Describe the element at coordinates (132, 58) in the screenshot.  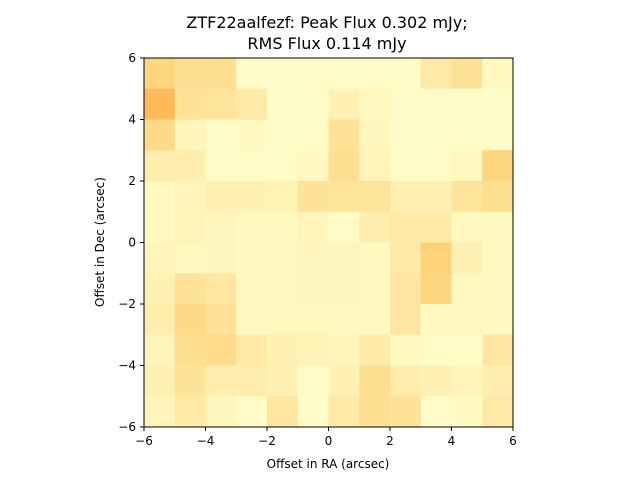
I see `y-tick-label: 6` at that location.